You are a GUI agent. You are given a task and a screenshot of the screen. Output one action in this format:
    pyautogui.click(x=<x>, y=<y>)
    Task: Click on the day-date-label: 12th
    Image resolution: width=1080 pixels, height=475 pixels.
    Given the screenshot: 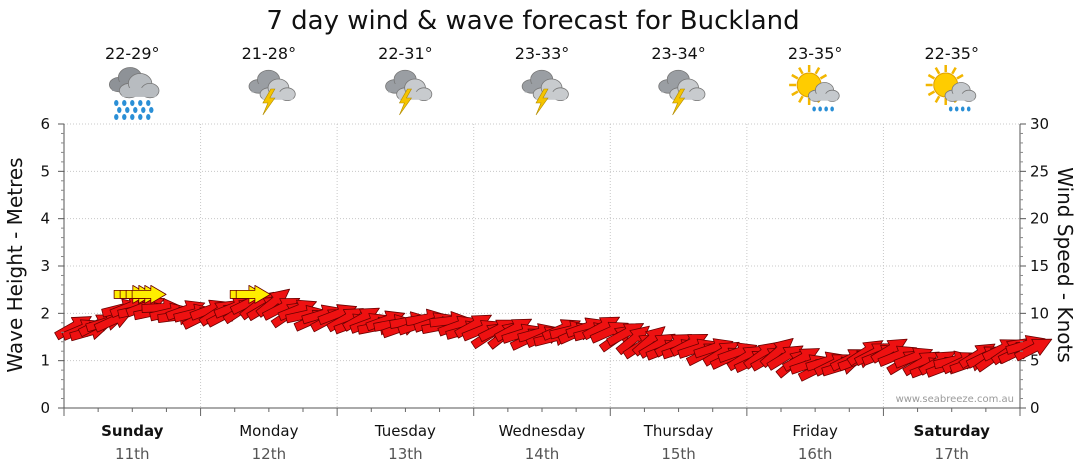 What is the action you would take?
    pyautogui.click(x=269, y=454)
    